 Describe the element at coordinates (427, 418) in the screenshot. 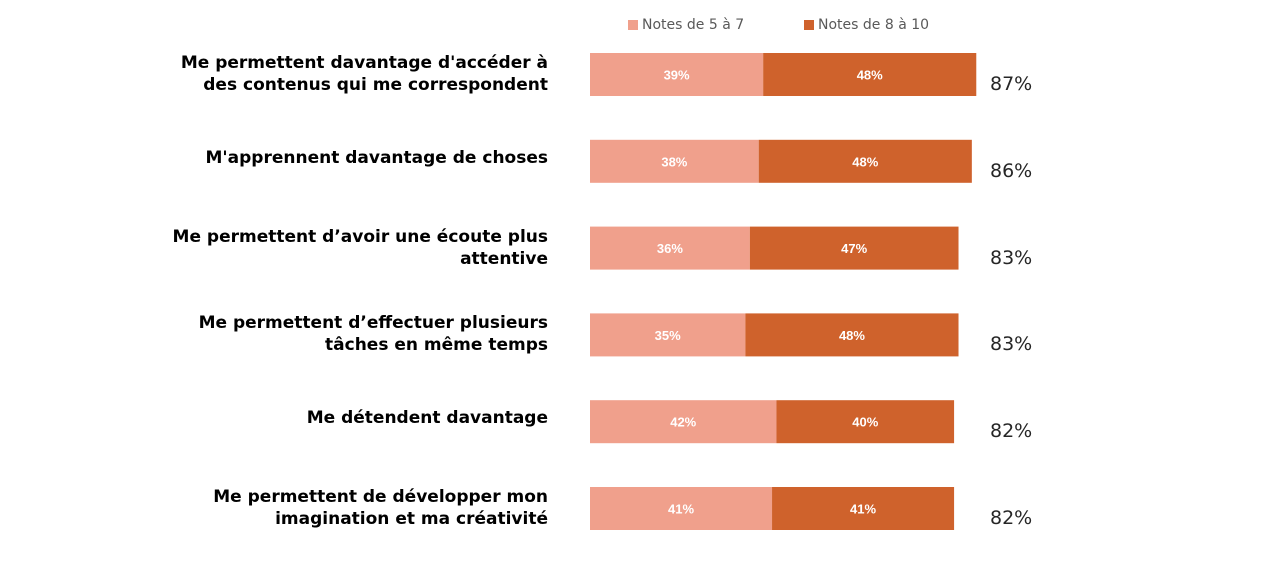

I see `category-label-line: Me détendent davantage` at that location.